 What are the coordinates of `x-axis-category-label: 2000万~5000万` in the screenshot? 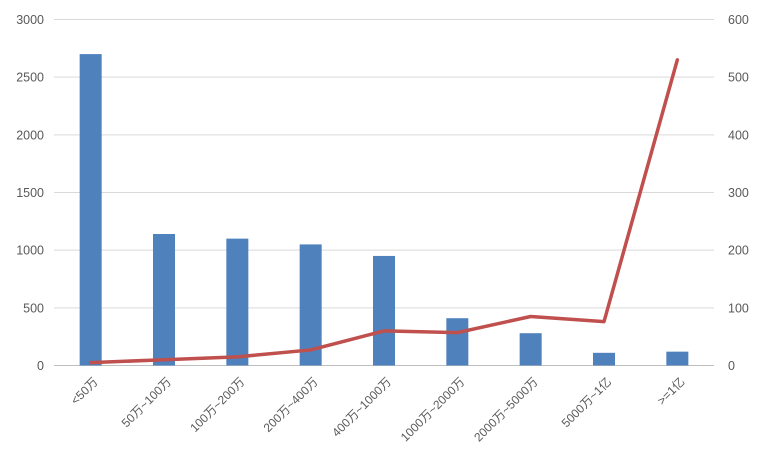 It's located at (506, 410).